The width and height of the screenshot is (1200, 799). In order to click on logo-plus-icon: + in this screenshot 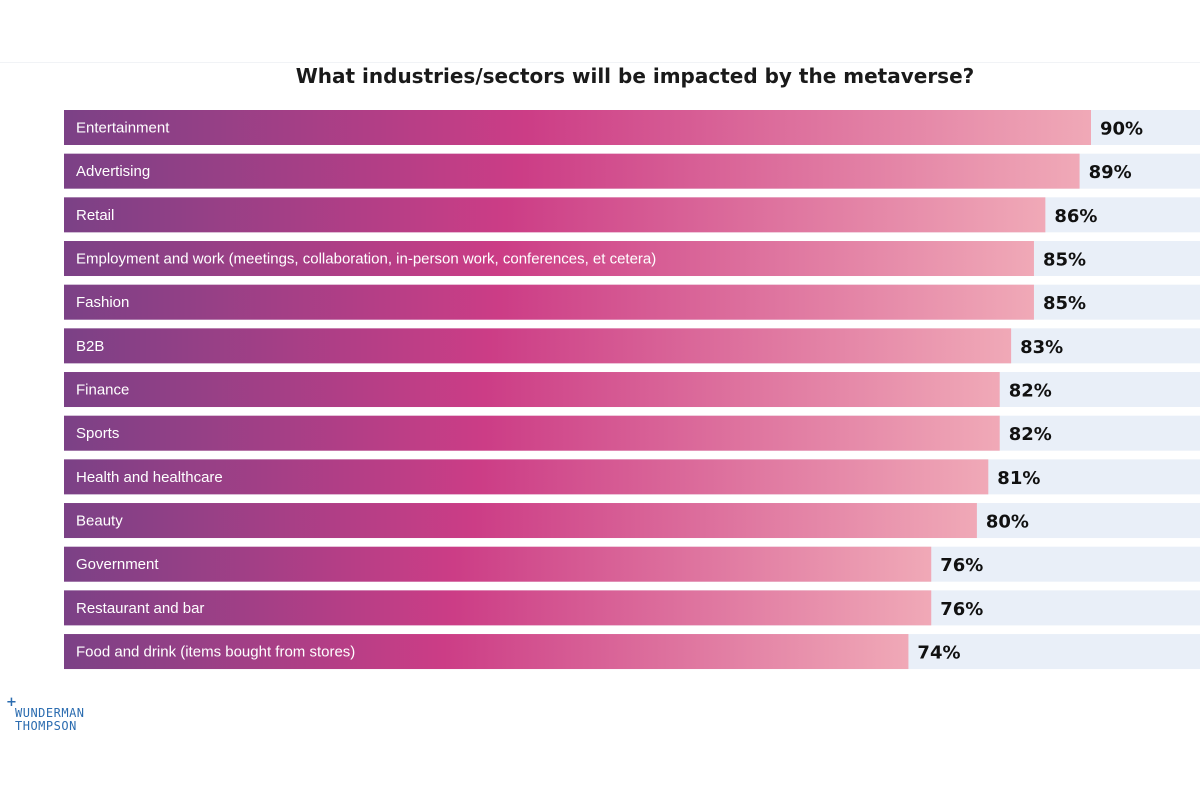, I will do `click(11, 702)`.